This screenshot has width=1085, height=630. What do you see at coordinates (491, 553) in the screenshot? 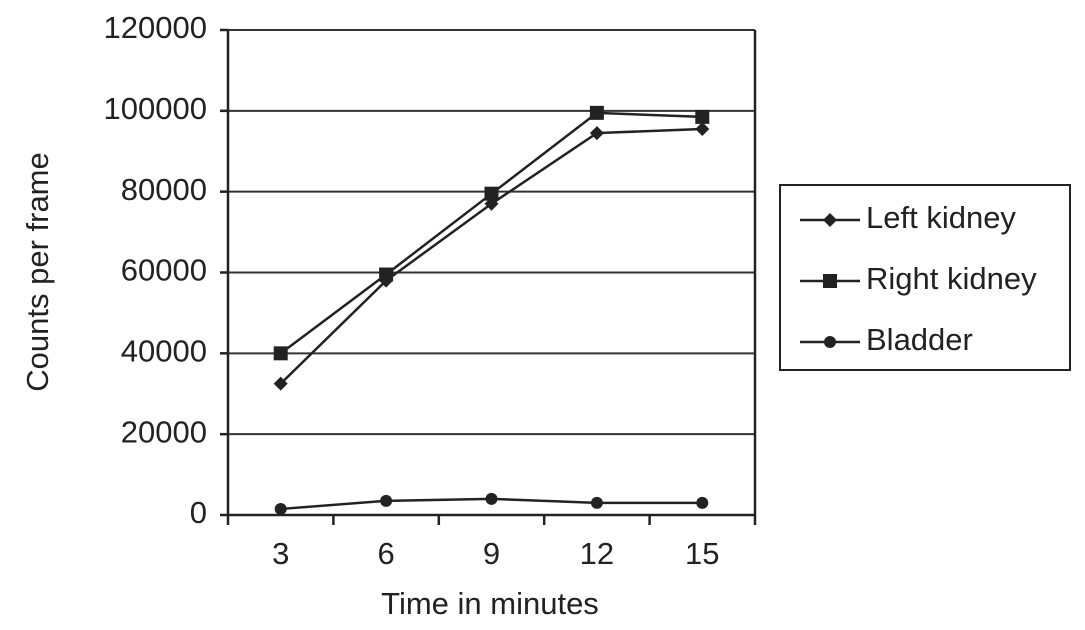
I see `x-tick-label: 9` at bounding box center [491, 553].